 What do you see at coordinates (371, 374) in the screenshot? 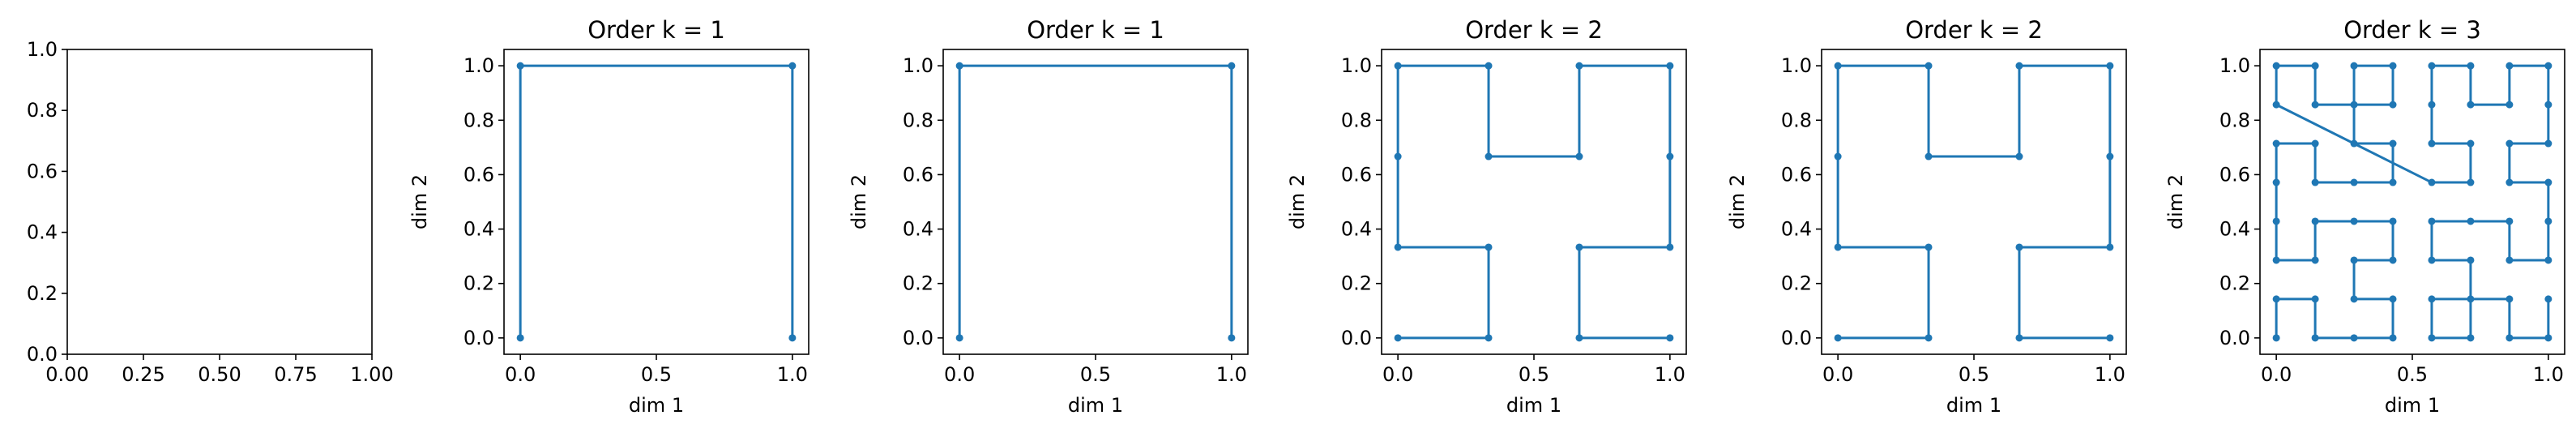
I see `x-tick-label: 1.00` at bounding box center [371, 374].